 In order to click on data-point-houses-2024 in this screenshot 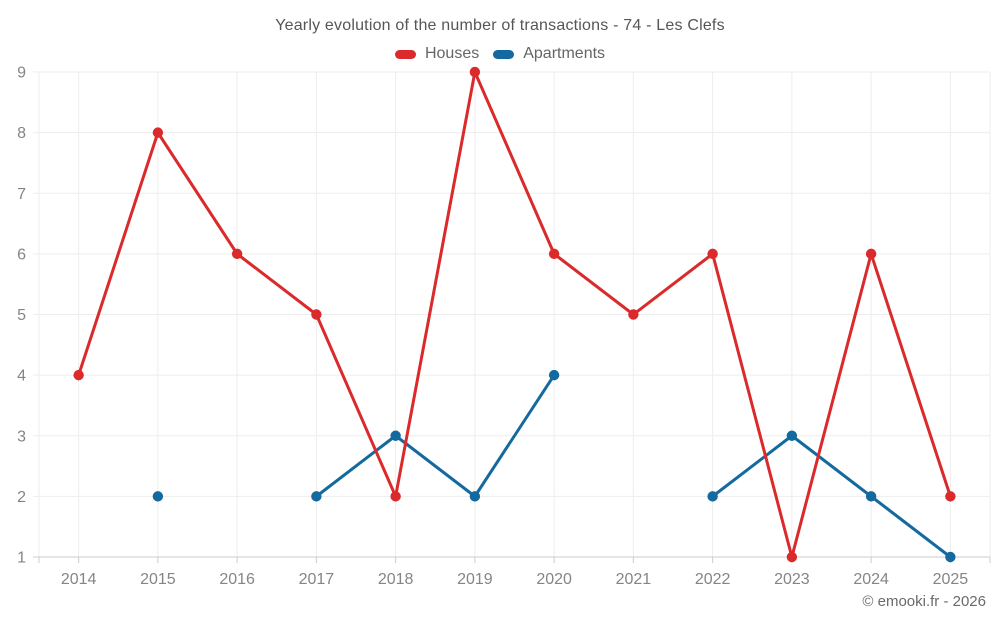, I will do `click(871, 254)`.